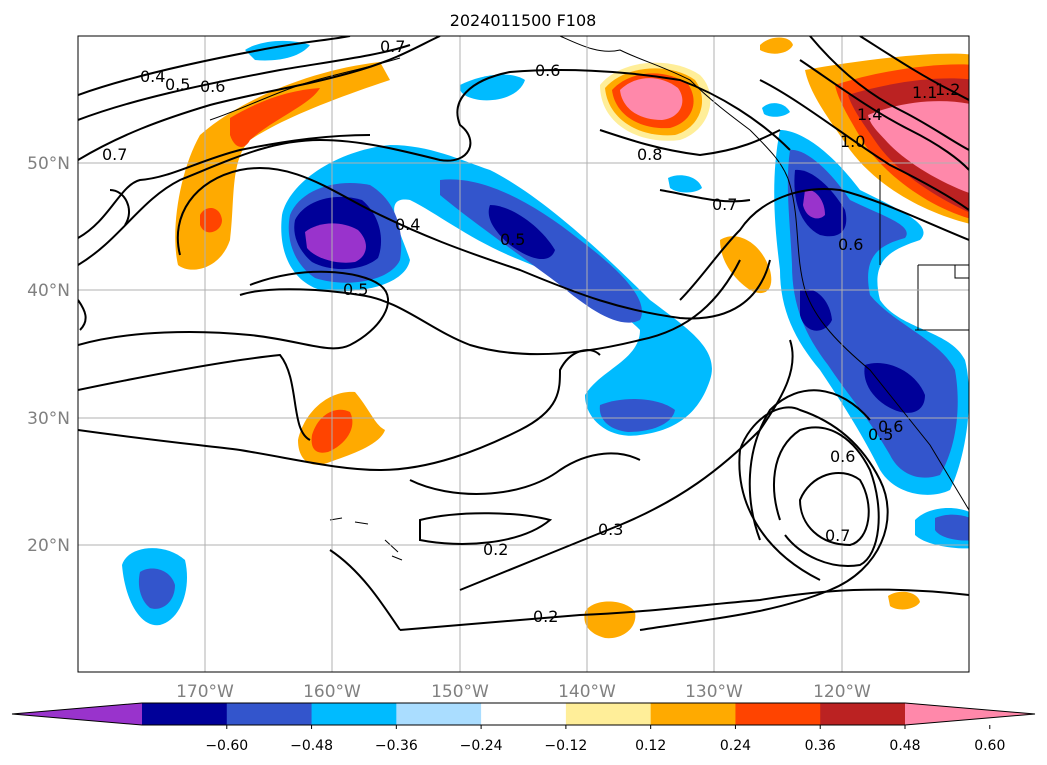  I want to click on colorbar-tick-label: −0.24, so click(481, 746).